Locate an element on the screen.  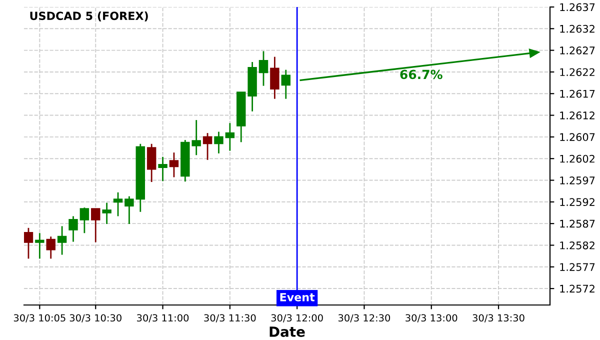
y-tick-label: 1.2597 is located at coordinates (577, 180).